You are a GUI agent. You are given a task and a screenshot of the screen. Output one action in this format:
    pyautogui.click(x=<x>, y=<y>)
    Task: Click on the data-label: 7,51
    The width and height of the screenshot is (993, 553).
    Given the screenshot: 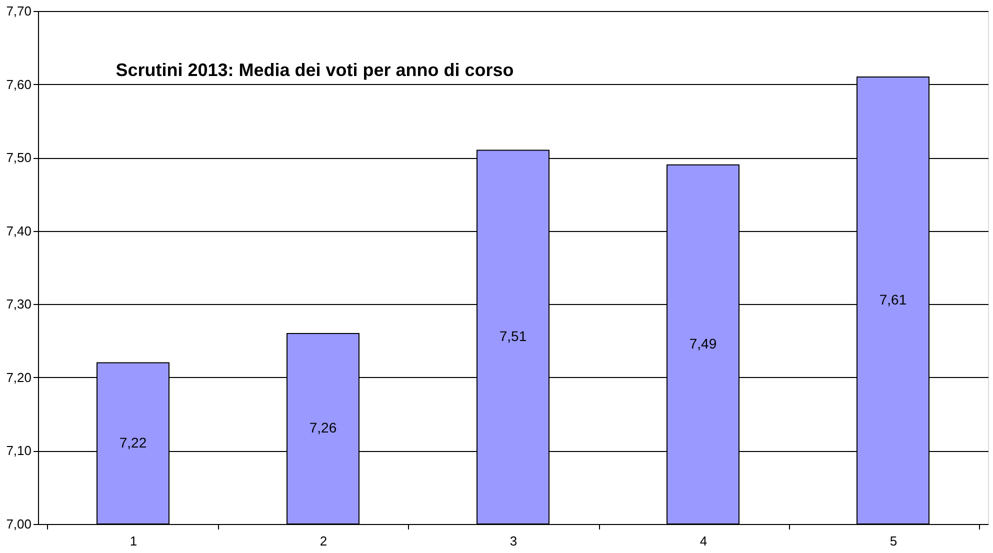 What is the action you would take?
    pyautogui.click(x=513, y=336)
    